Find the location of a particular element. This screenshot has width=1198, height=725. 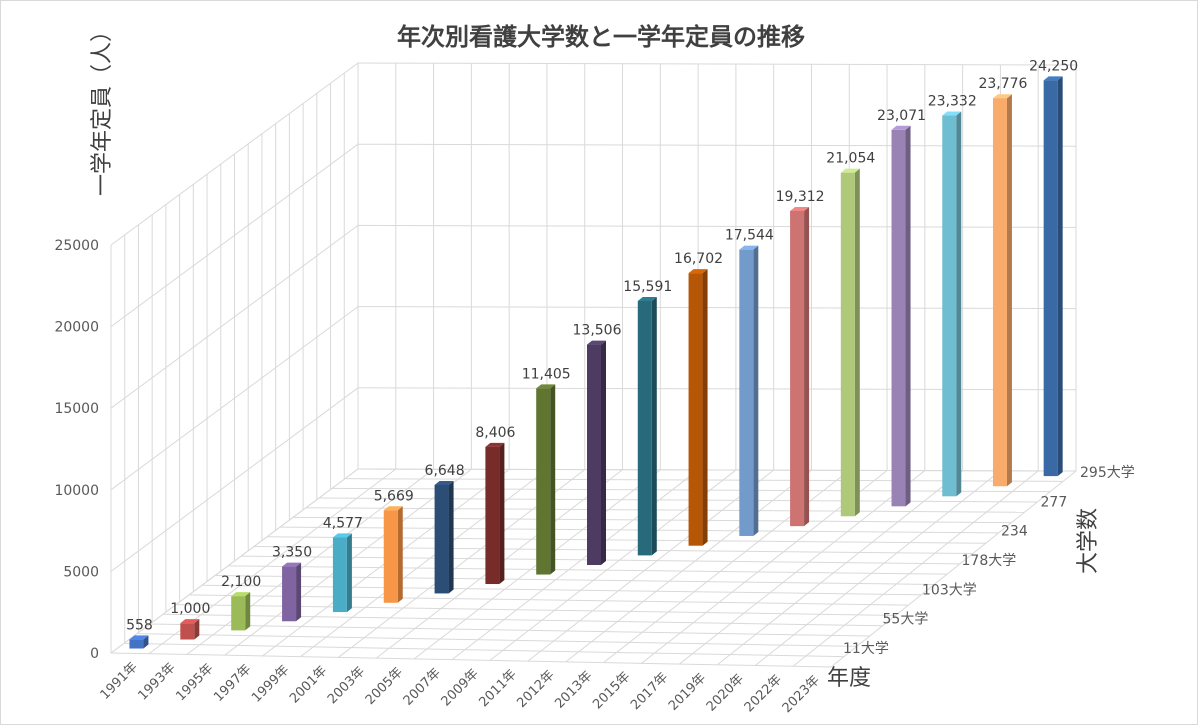

depth-tick-label: 55大学 is located at coordinates (906, 620).